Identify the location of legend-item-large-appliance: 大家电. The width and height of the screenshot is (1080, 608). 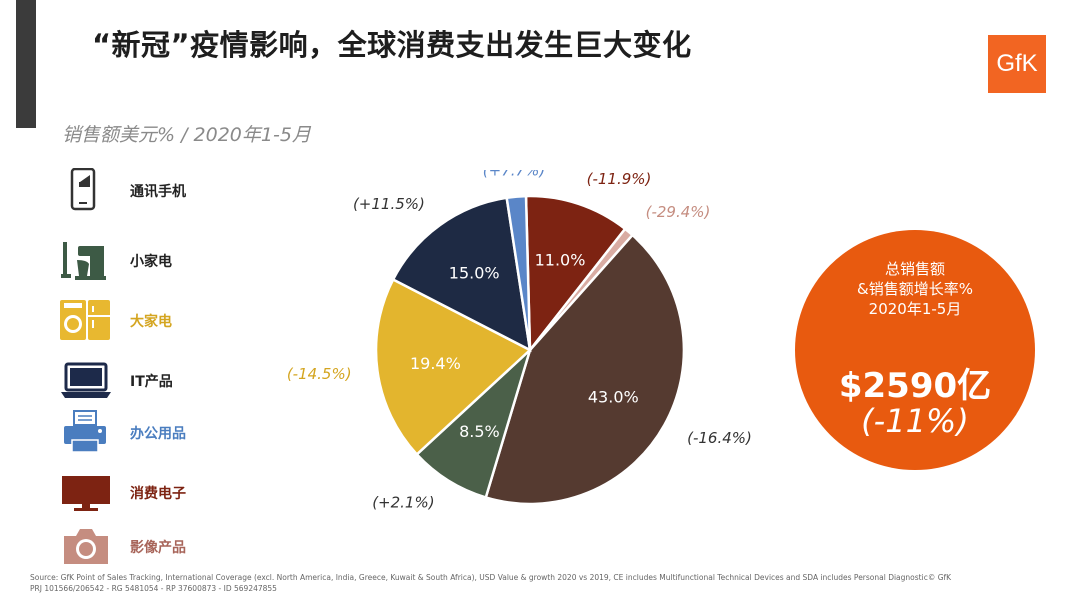
(140, 320).